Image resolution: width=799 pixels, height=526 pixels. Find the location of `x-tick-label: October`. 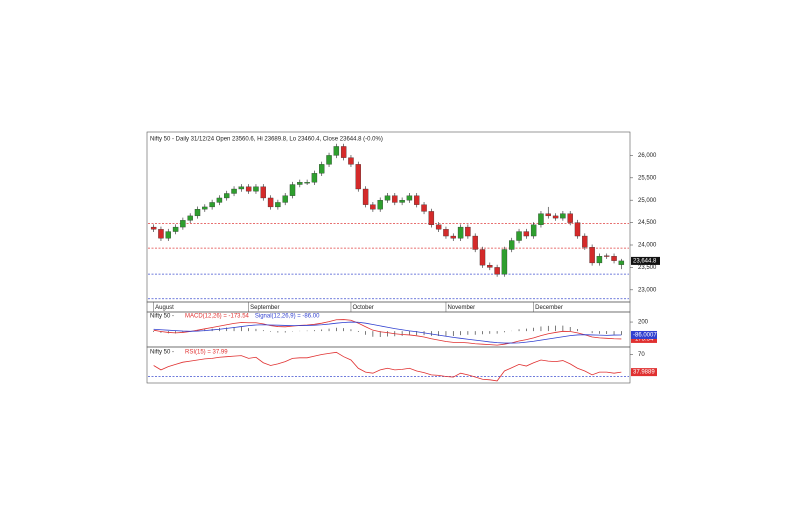

x-tick-label: October is located at coordinates (362, 308).